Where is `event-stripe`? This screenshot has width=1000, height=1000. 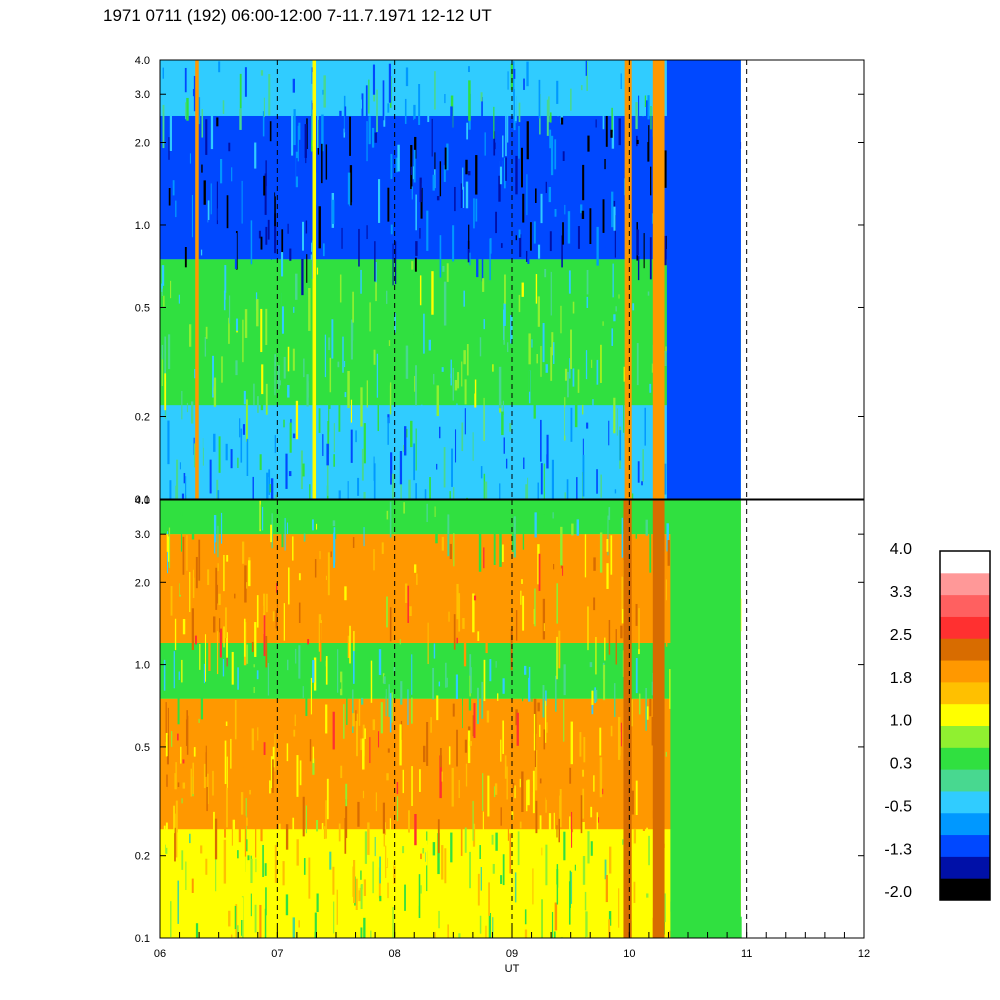 event-stripe is located at coordinates (658, 279).